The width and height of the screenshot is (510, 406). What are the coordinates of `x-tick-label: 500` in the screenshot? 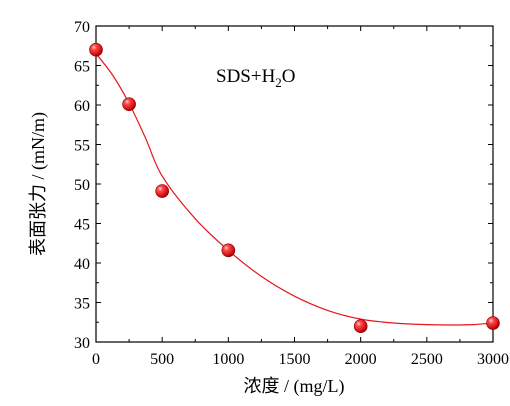 It's located at (162, 359).